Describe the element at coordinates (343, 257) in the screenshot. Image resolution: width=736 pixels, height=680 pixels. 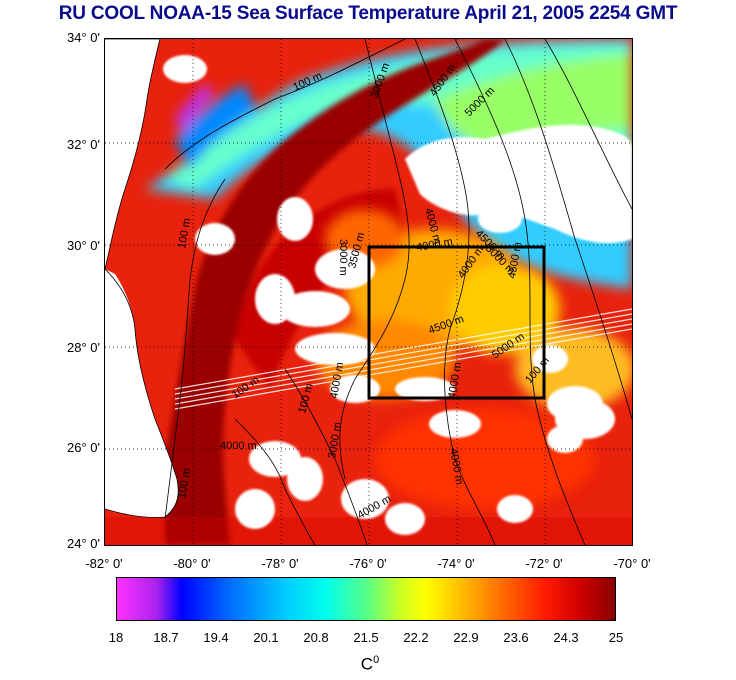
I see `contour-label: 3000 m` at that location.